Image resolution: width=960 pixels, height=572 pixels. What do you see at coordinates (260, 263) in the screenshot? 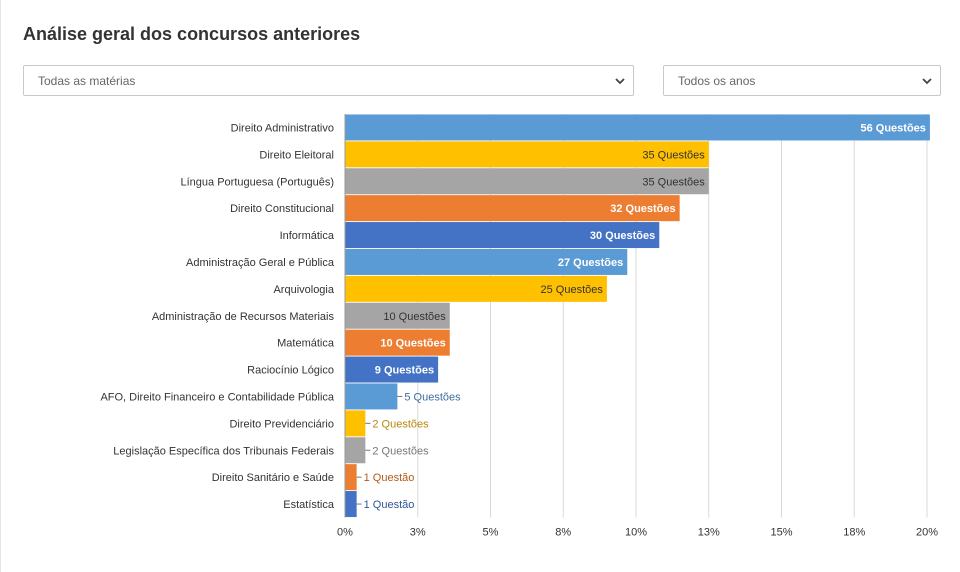
I see `category-label: Administração Geral e Pública` at bounding box center [260, 263].